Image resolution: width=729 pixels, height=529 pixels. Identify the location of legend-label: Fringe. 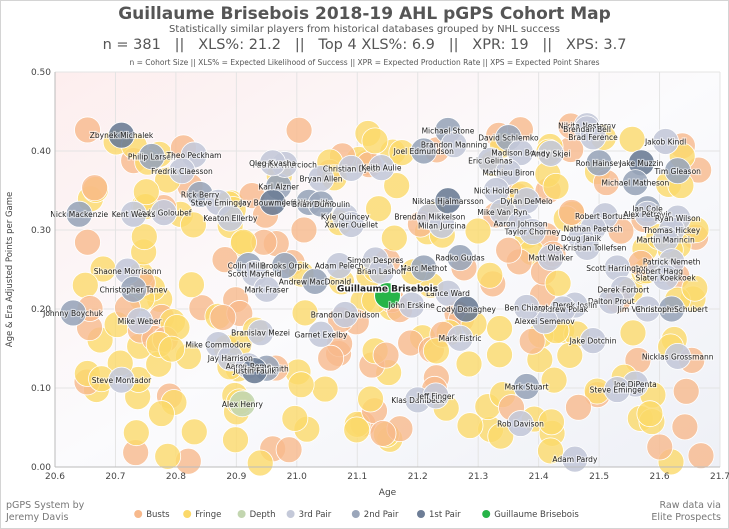
(208, 515).